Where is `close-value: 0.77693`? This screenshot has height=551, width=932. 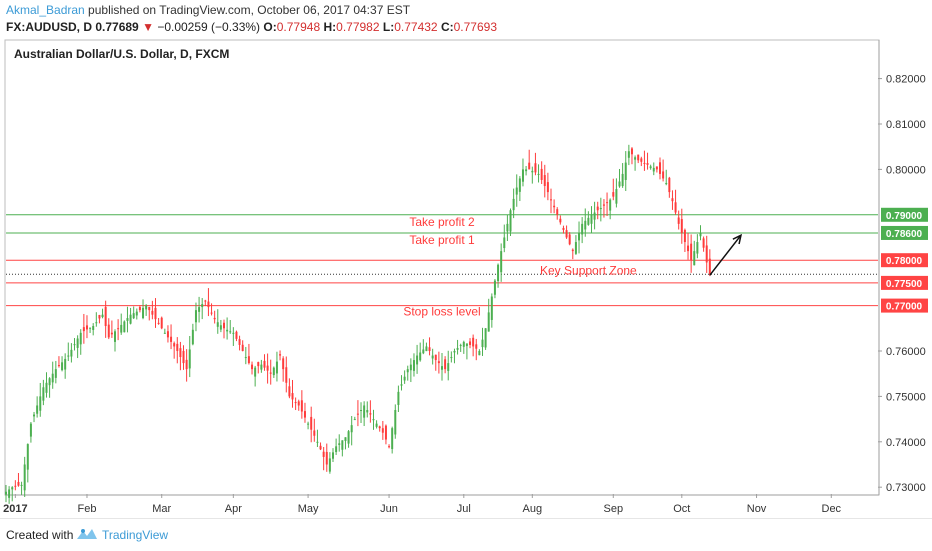
close-value: 0.77693 is located at coordinates (475, 27).